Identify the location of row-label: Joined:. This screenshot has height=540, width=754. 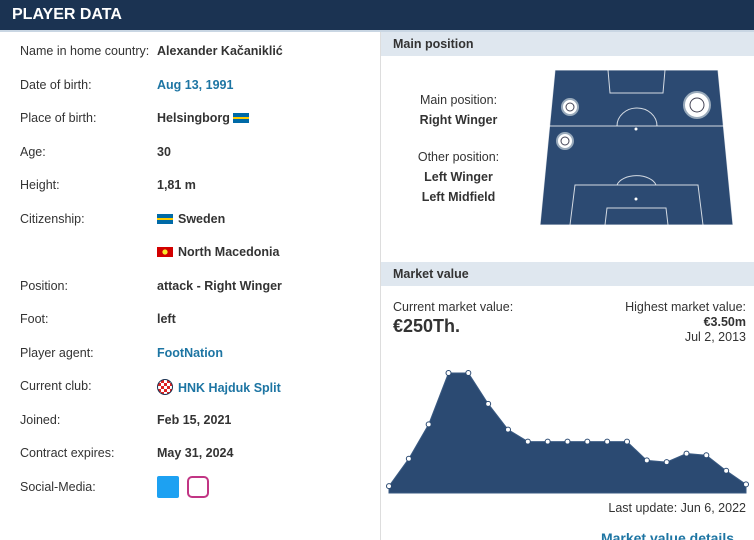
(40, 419).